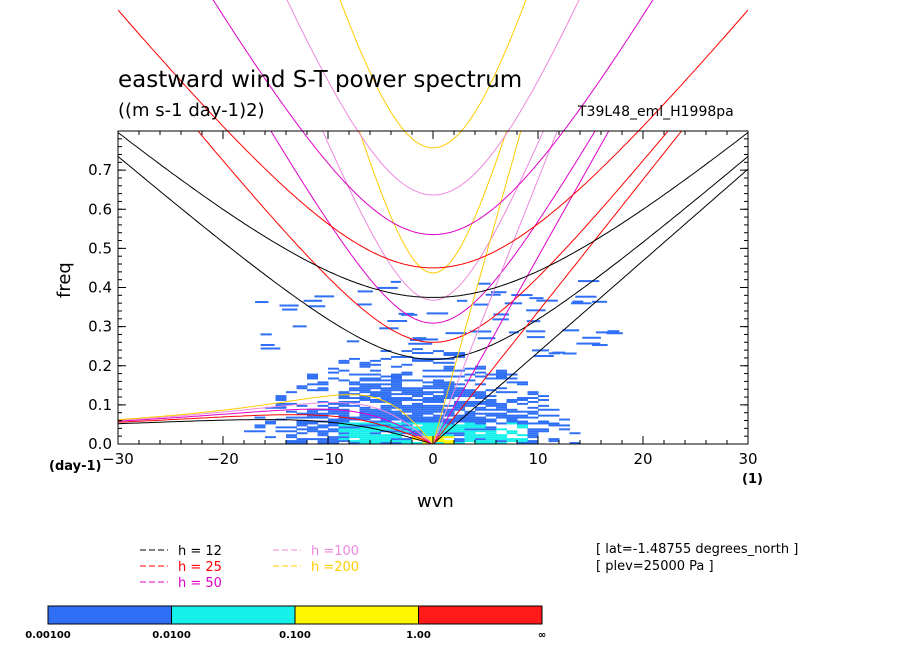 Image resolution: width=904 pixels, height=654 pixels. What do you see at coordinates (480, 615) in the screenshot?
I see `colorbar-swatch` at bounding box center [480, 615].